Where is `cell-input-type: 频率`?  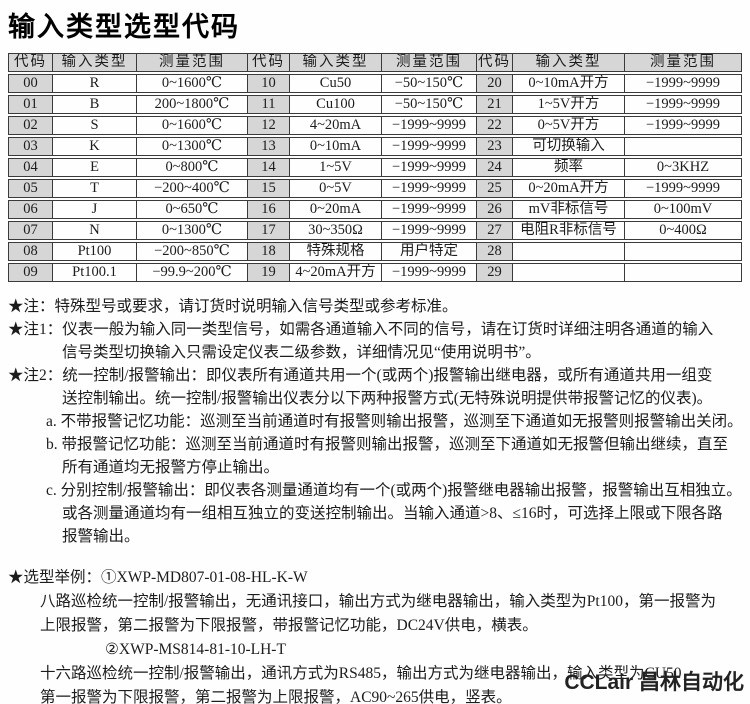 cell-input-type: 频率 is located at coordinates (569, 167).